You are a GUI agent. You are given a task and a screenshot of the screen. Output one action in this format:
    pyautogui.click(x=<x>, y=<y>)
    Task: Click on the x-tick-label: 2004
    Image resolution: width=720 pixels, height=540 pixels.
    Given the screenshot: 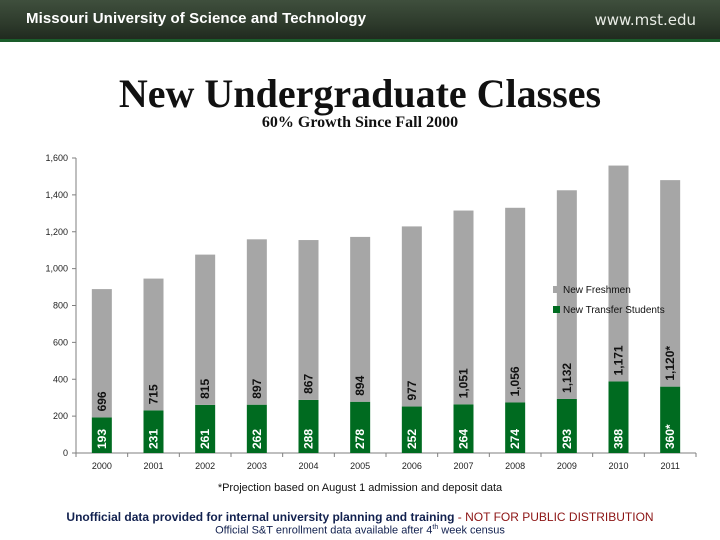 What is the action you would take?
    pyautogui.click(x=308, y=466)
    